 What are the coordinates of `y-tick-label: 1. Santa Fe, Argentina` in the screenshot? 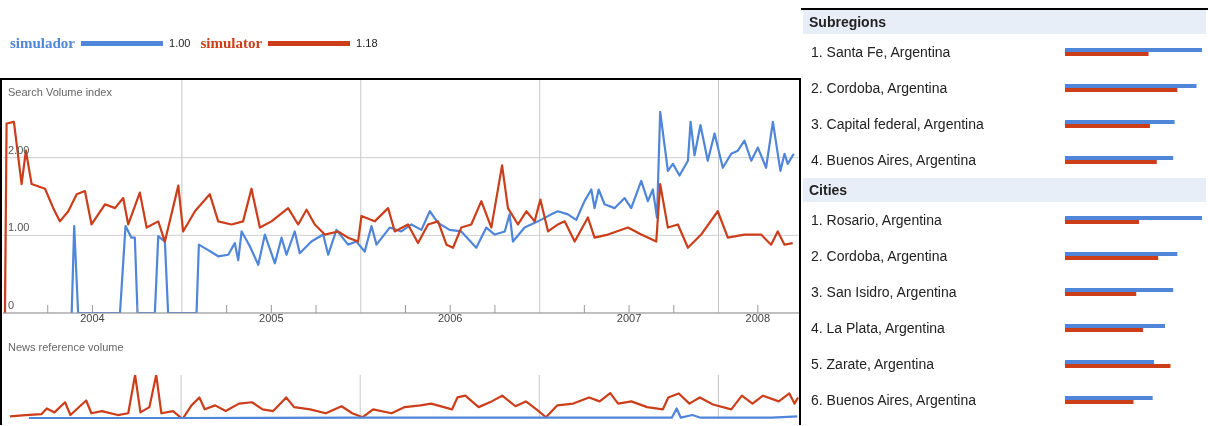 It's located at (881, 52).